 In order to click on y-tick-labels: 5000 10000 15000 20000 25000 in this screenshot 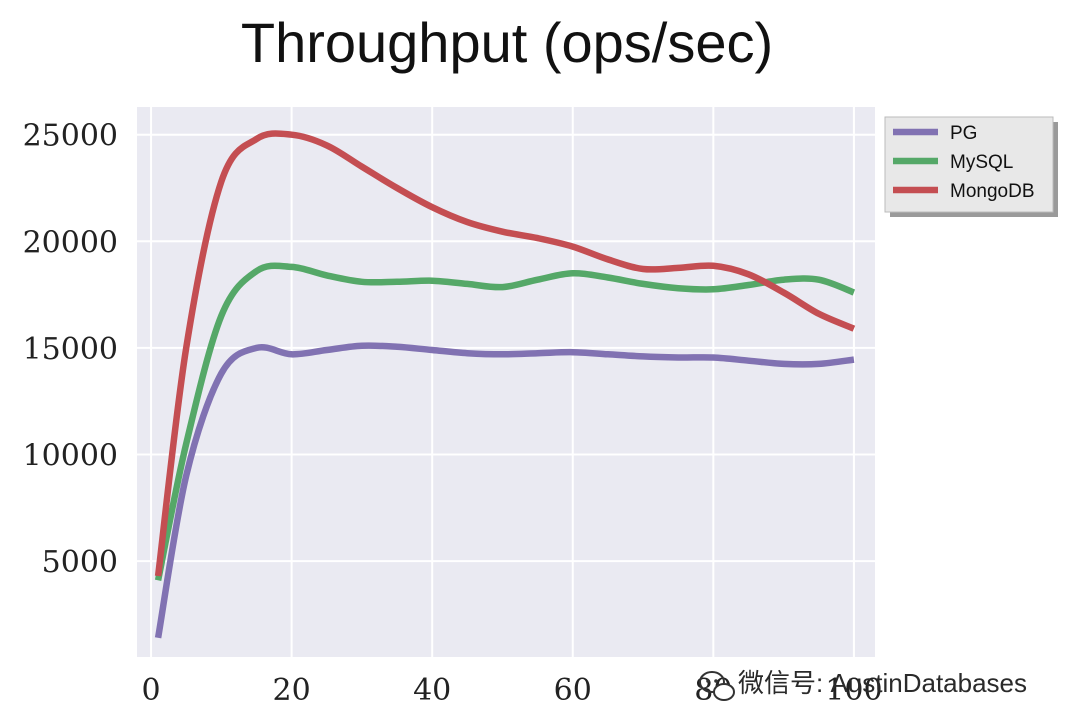, I will do `click(70, 349)`.